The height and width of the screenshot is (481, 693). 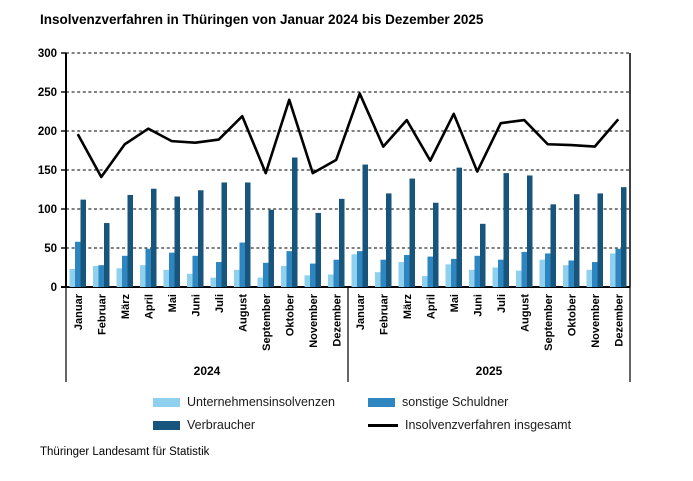 I want to click on legend-swatch-sonstige-schuldner, so click(x=381, y=402).